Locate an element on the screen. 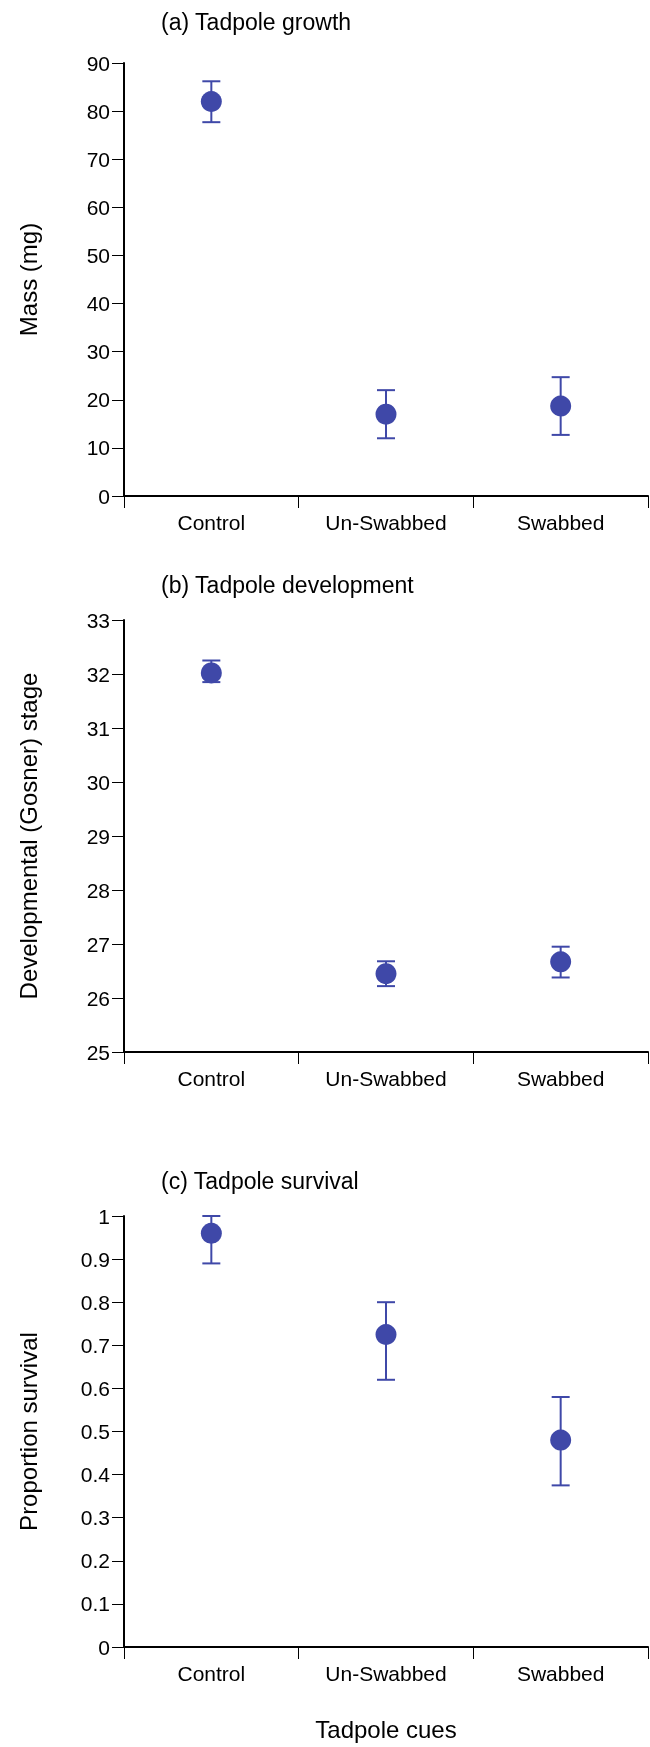  y-tick-label: 80 is located at coordinates (98, 111).